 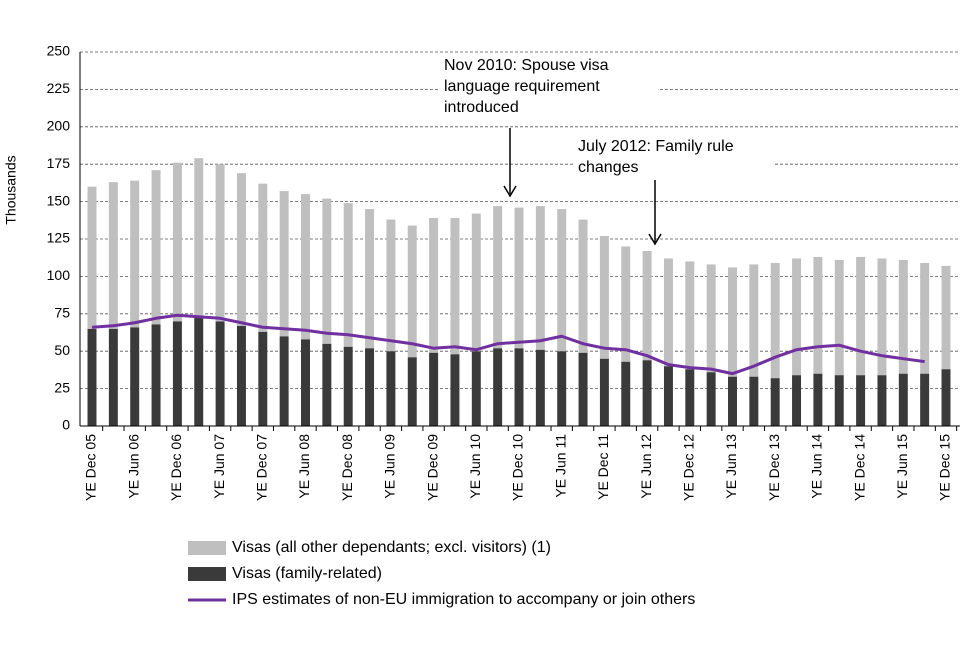 I want to click on y-tick-label: 50, so click(x=62, y=350).